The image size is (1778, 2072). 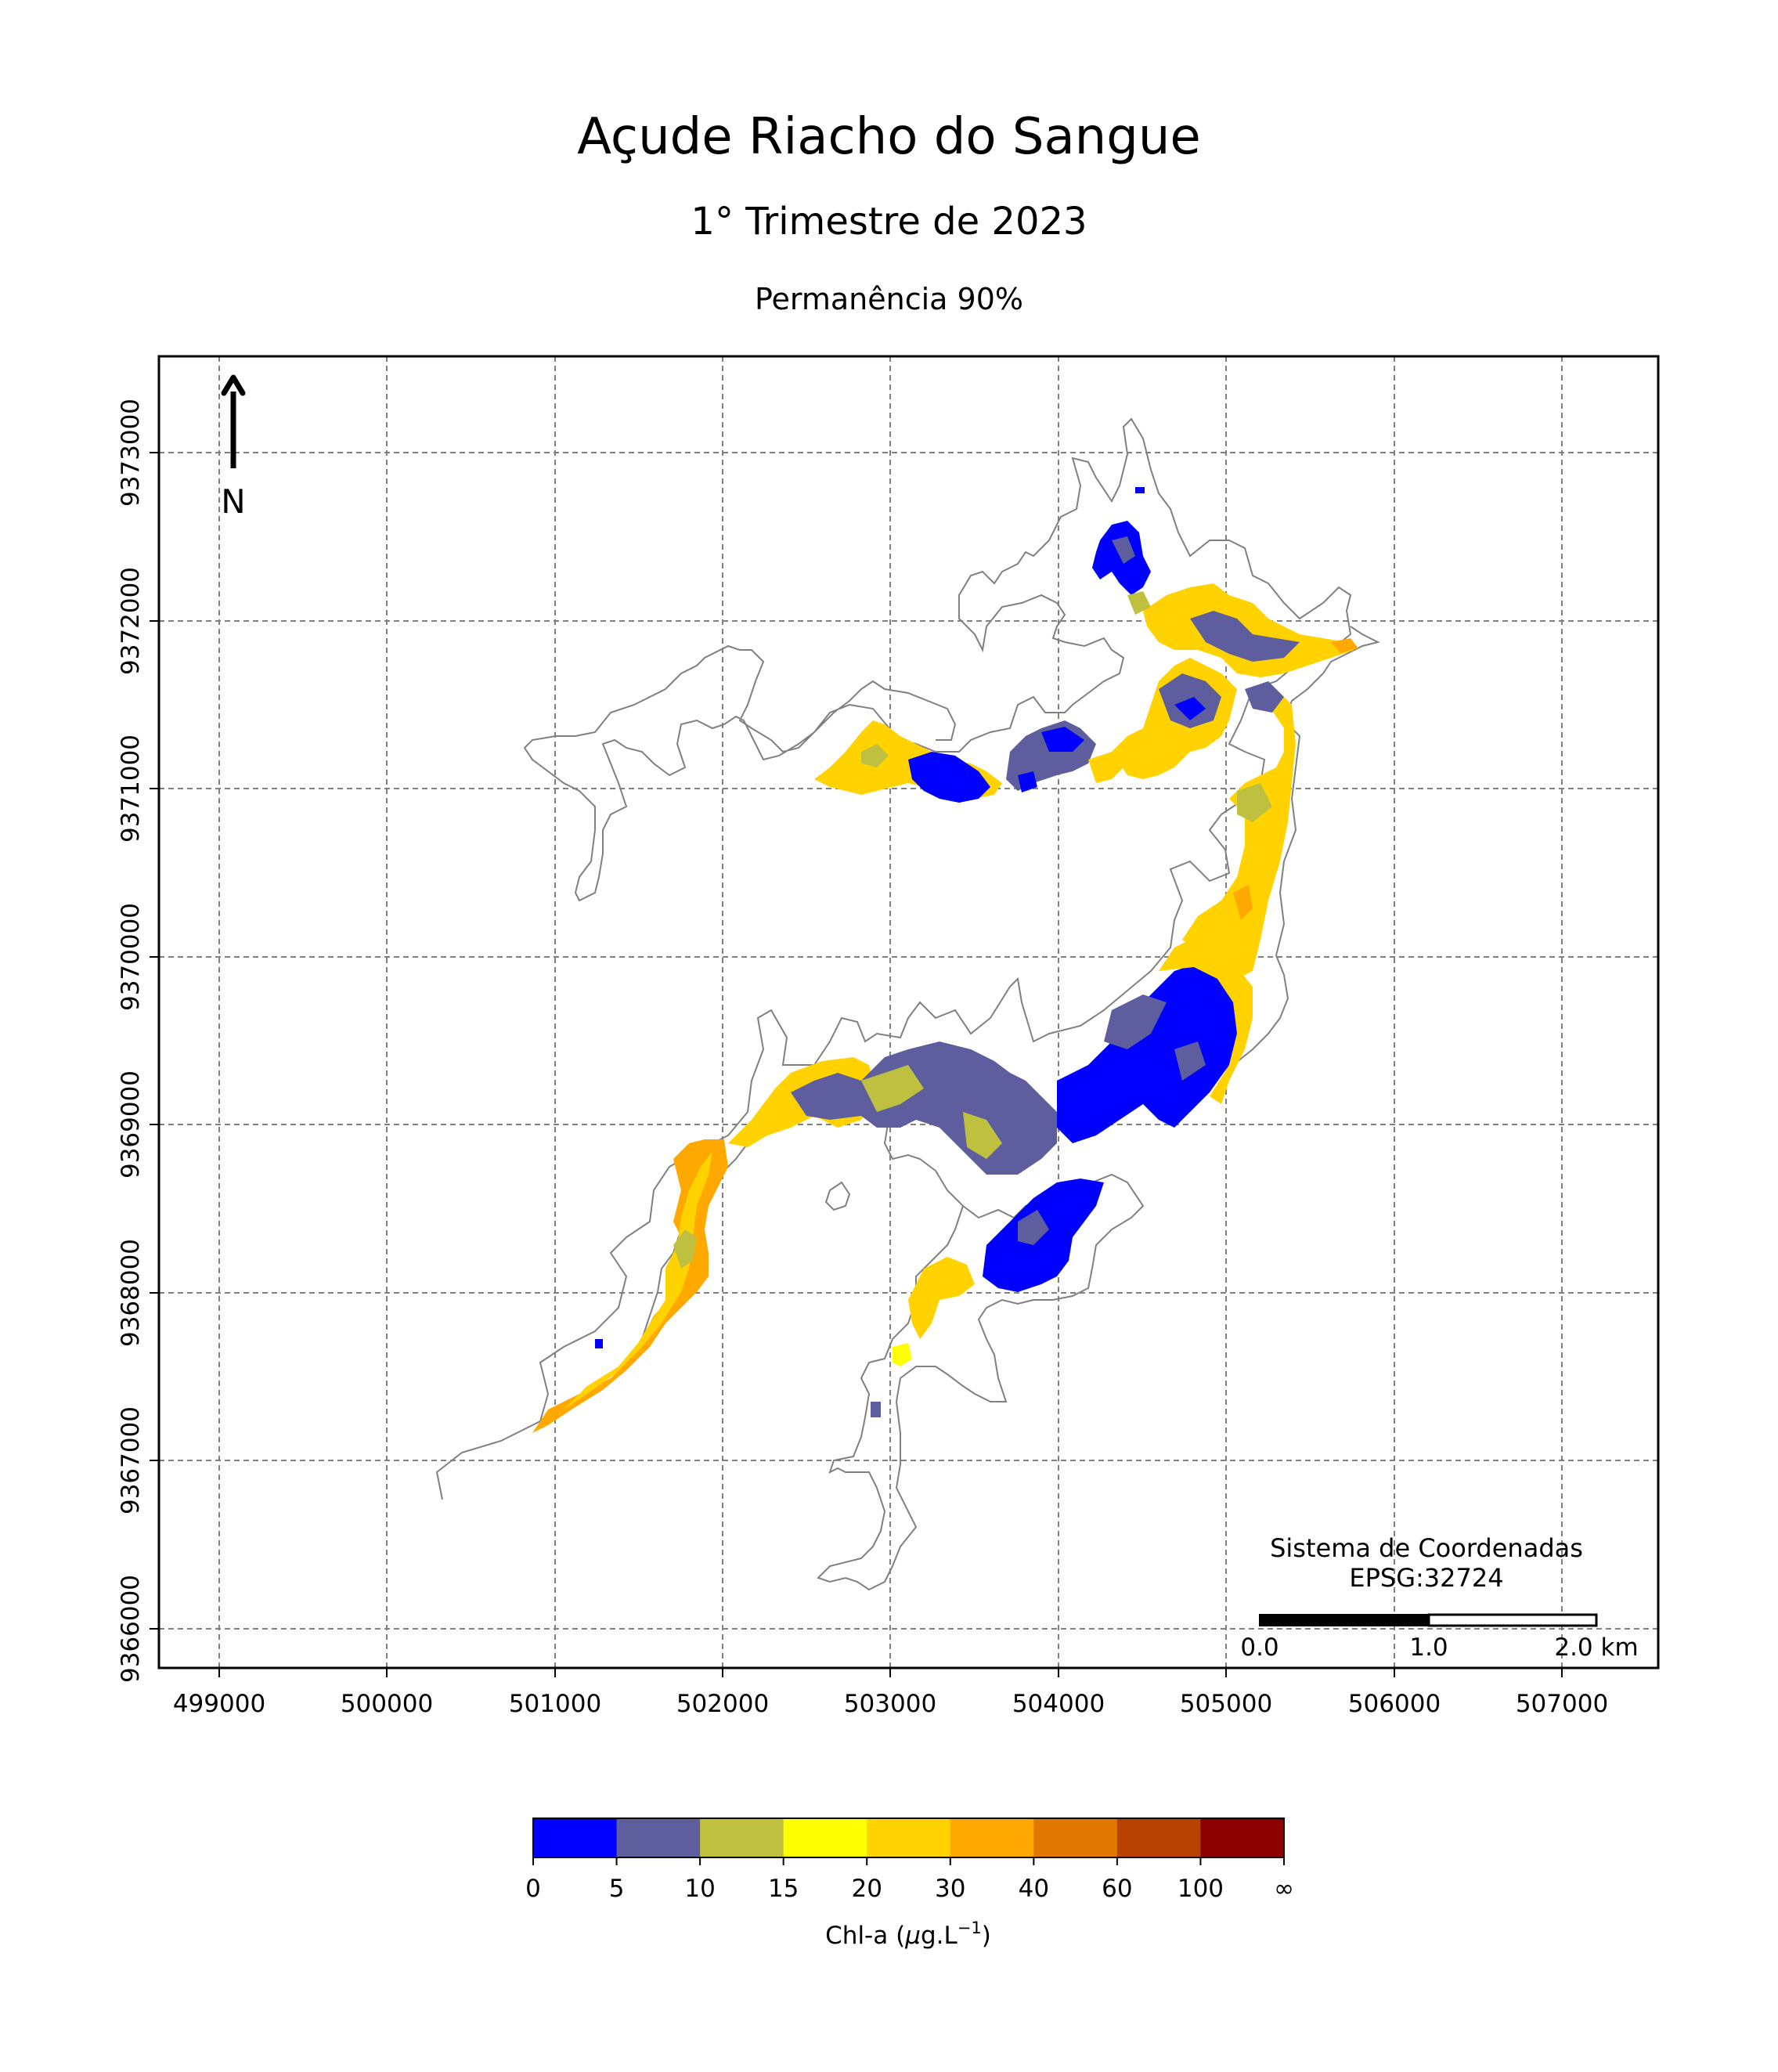 I want to click on raster-ne-gray, so click(x=1245, y=636).